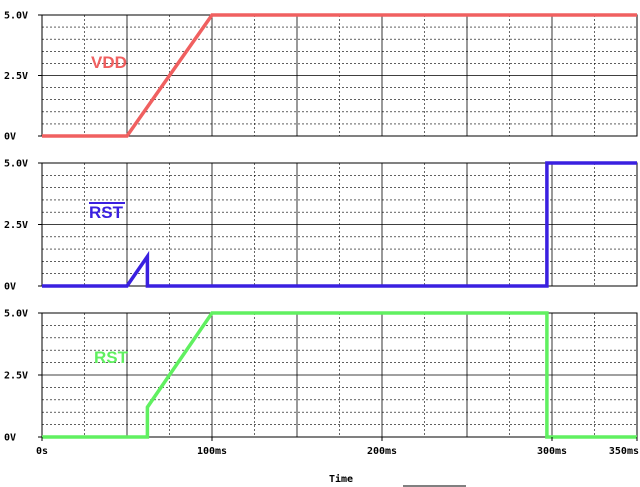 This screenshot has height=487, width=640. Describe the element at coordinates (337, 462) in the screenshot. I see `x-axis: 0s 100ms 200ms 300ms 350ms` at that location.